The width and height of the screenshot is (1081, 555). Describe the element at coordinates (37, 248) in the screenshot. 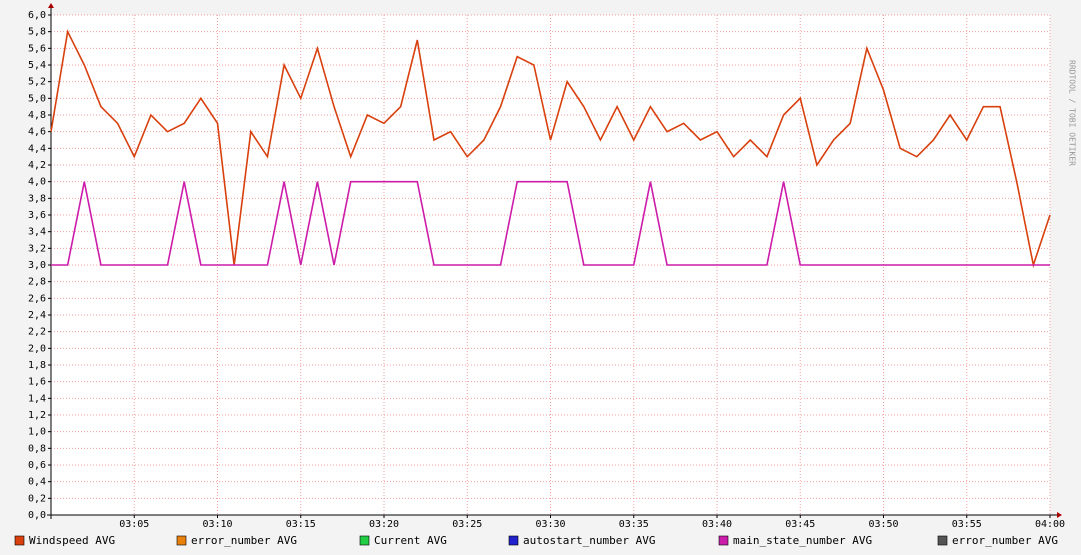

I see `y-tick-label: 3,2` at that location.